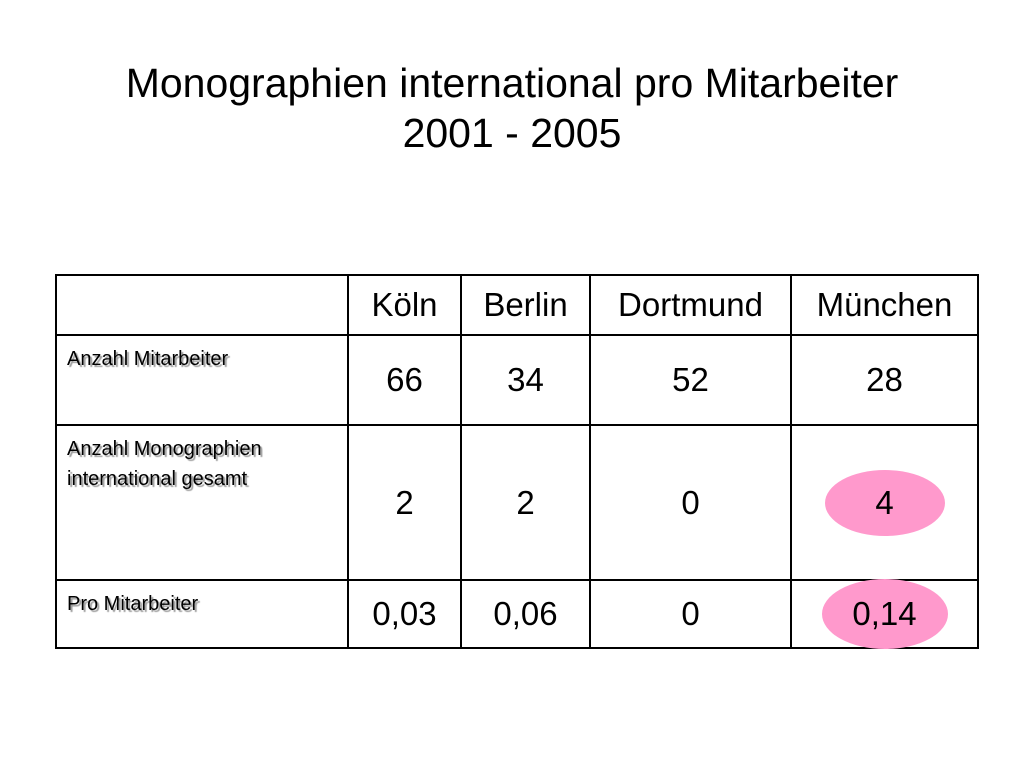 The width and height of the screenshot is (1024, 768). I want to click on cell-value: 0,03, so click(404, 613).